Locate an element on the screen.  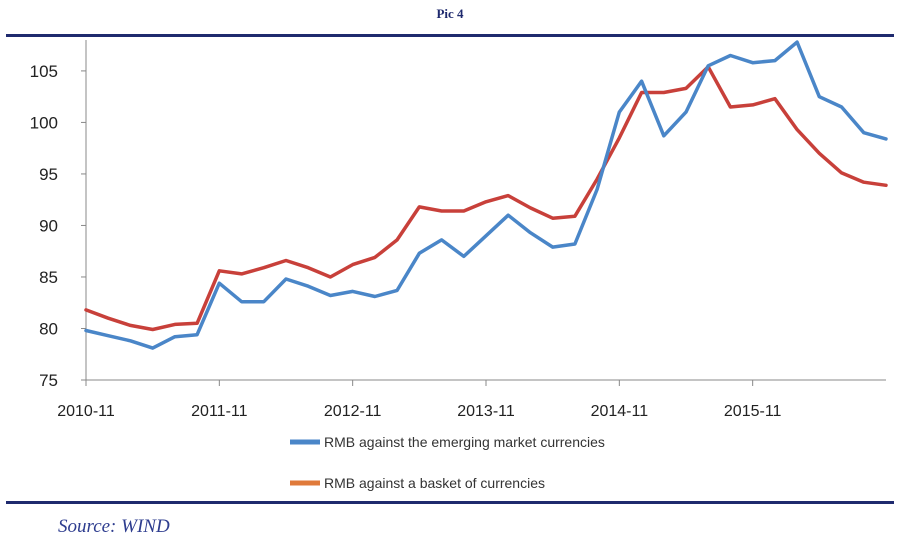
x-tick-label: 2011-11 is located at coordinates (219, 411).